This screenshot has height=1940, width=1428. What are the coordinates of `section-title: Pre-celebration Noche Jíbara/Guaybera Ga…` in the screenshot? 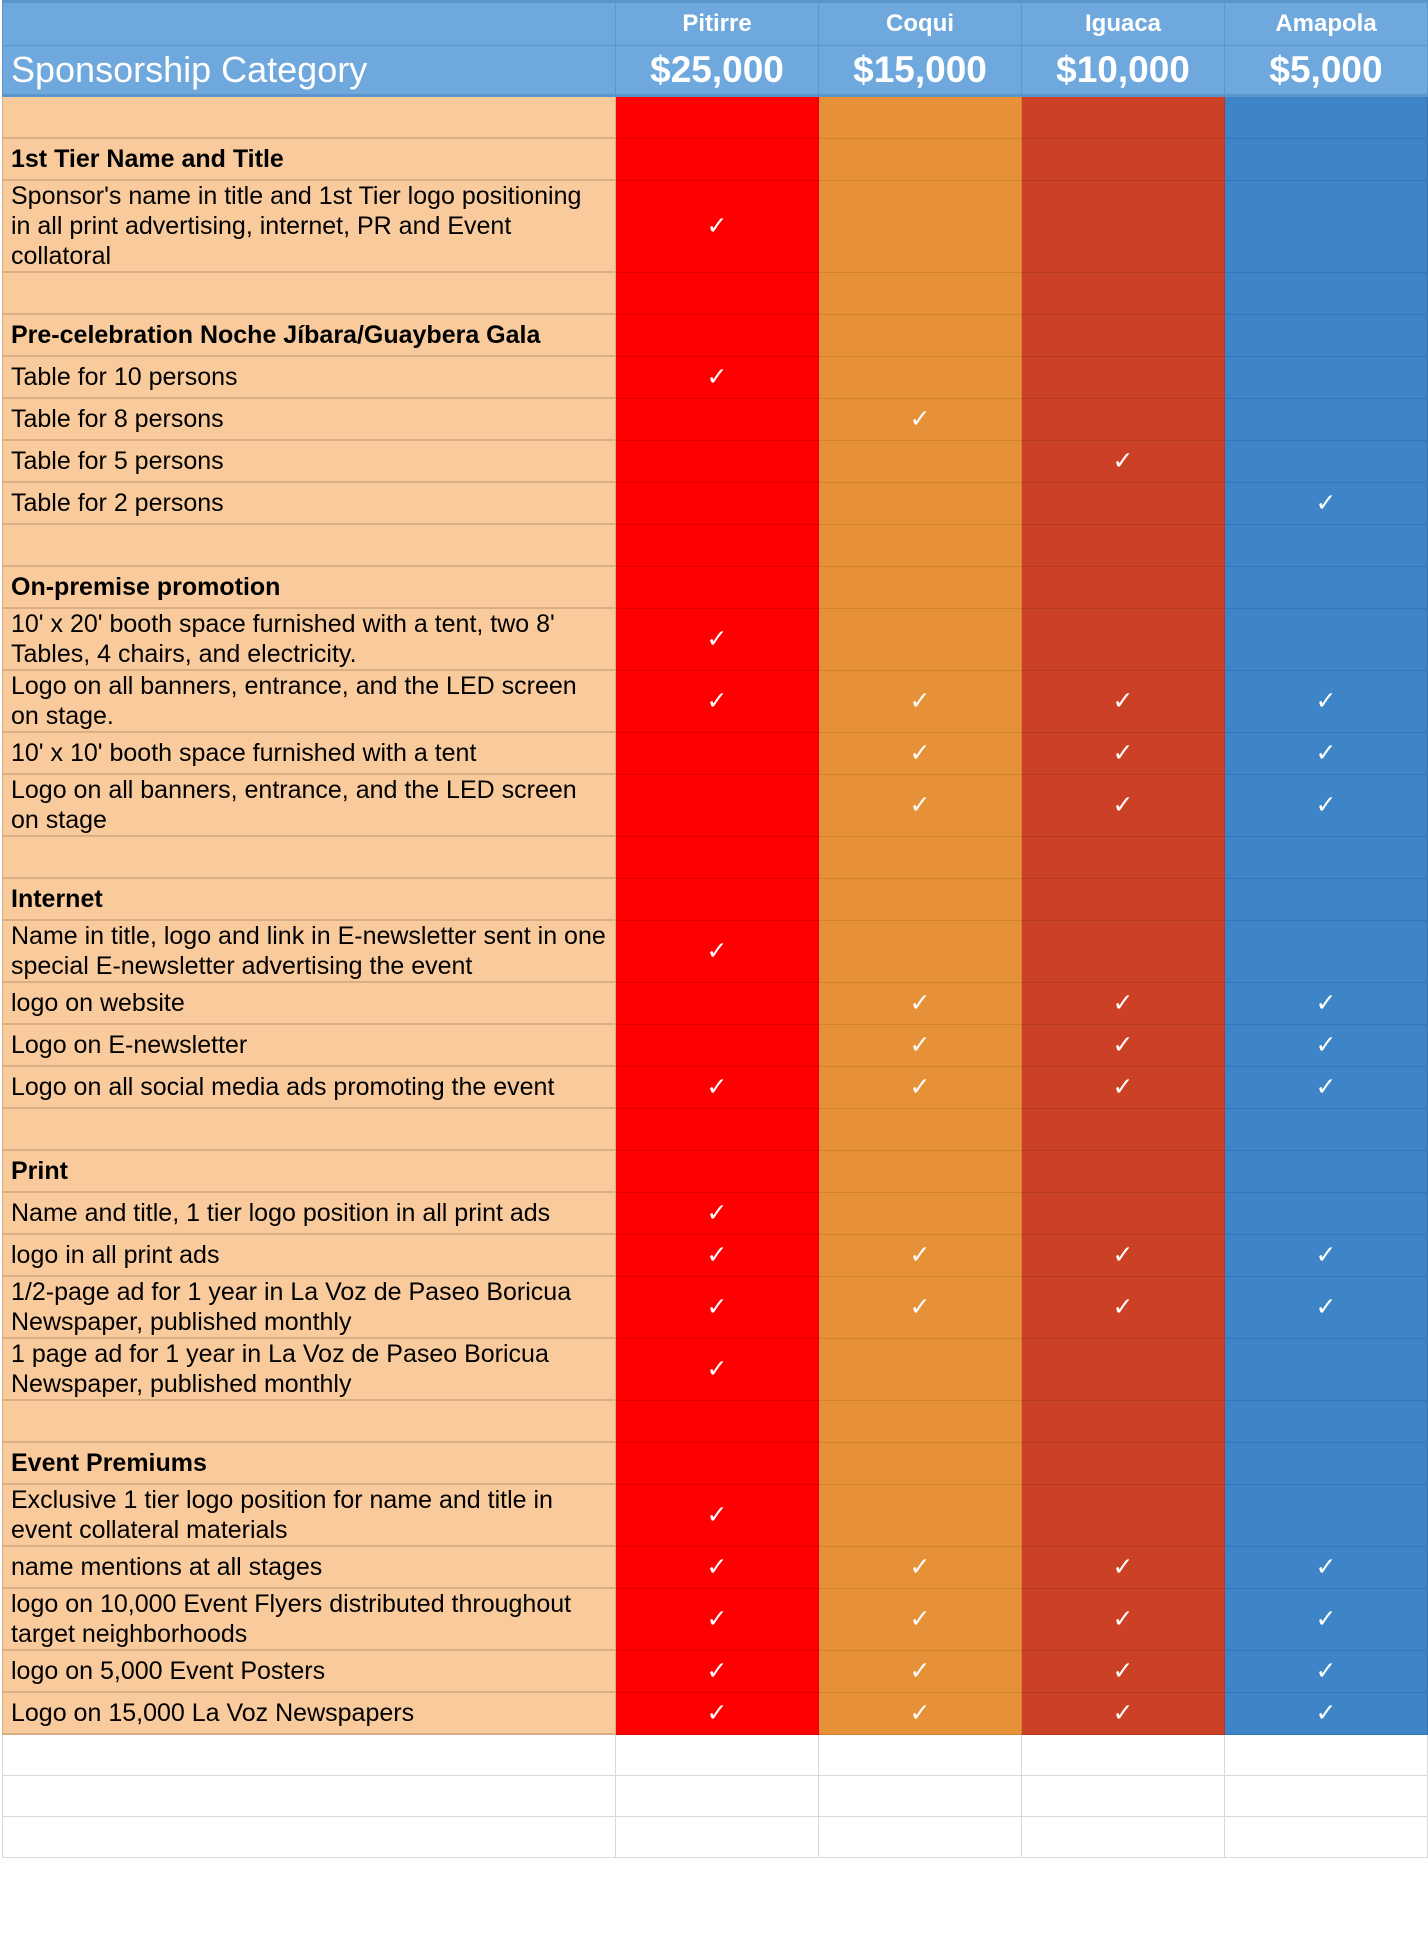 It's located at (309, 335).